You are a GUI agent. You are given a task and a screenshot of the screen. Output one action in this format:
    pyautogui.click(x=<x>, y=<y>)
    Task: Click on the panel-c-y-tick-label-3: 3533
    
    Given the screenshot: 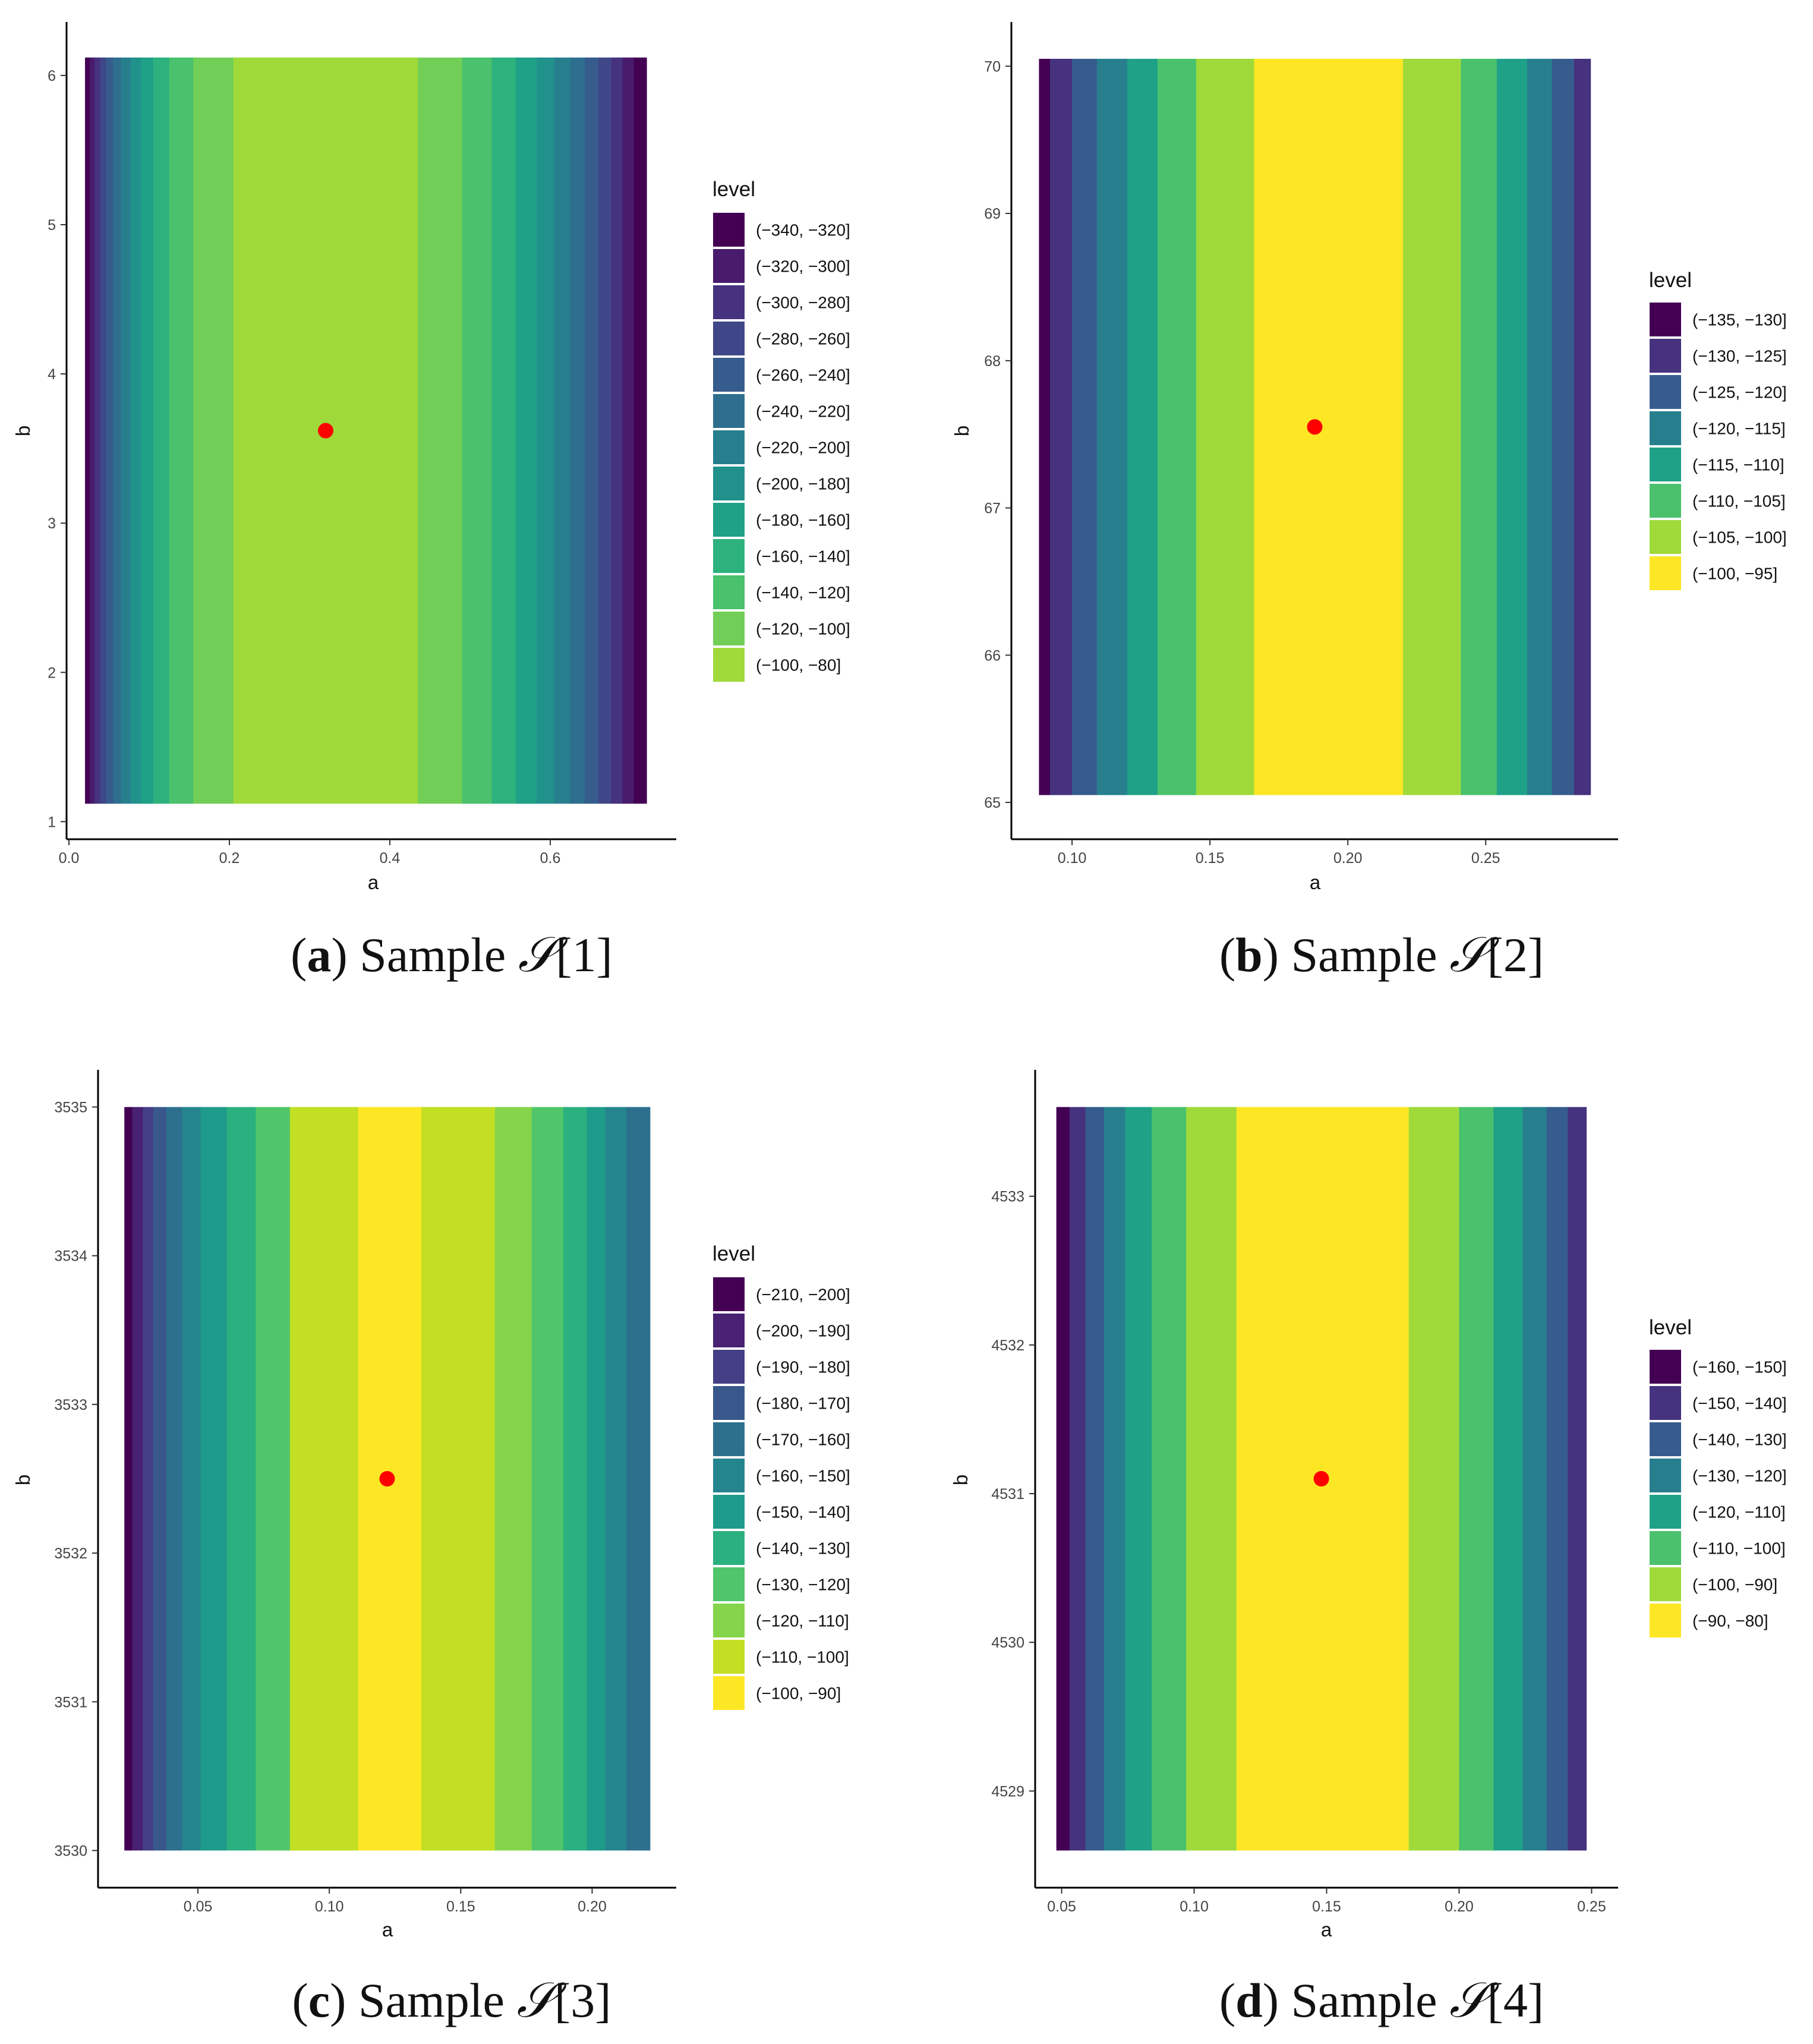 What is the action you would take?
    pyautogui.click(x=70, y=1405)
    